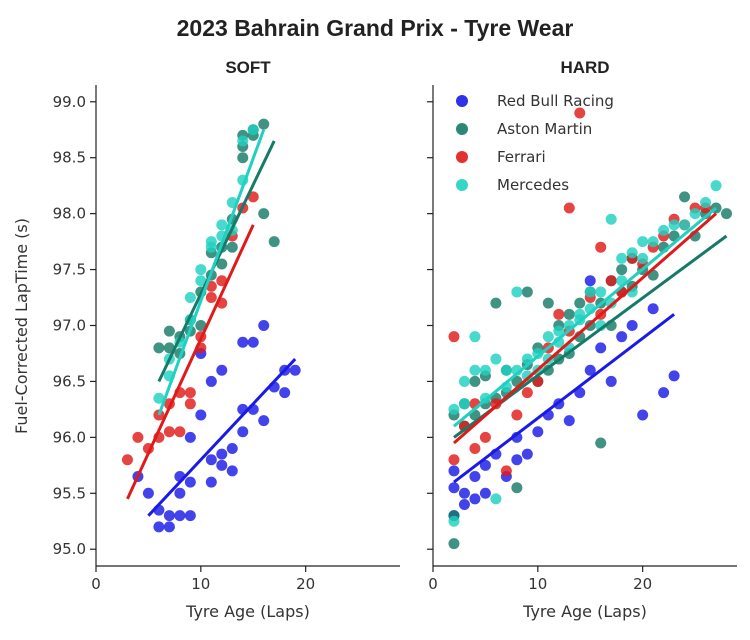 This screenshot has width=750, height=640. What do you see at coordinates (69, 493) in the screenshot?
I see `y-tick-label: 95.5` at bounding box center [69, 493].